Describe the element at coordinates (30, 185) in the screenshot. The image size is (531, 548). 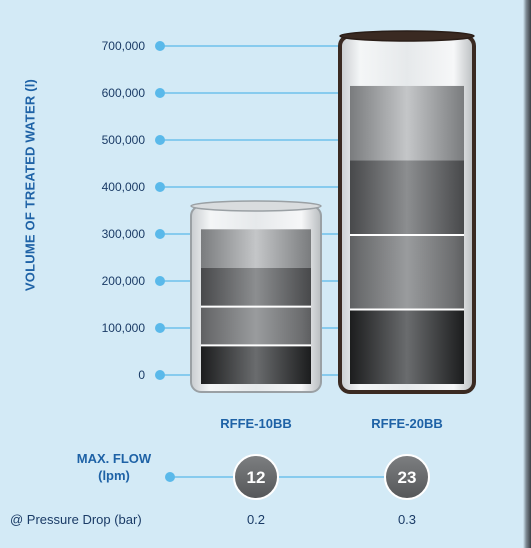
I see `y-axis-label: VOLUME OF TREATED WATER (l)` at that location.